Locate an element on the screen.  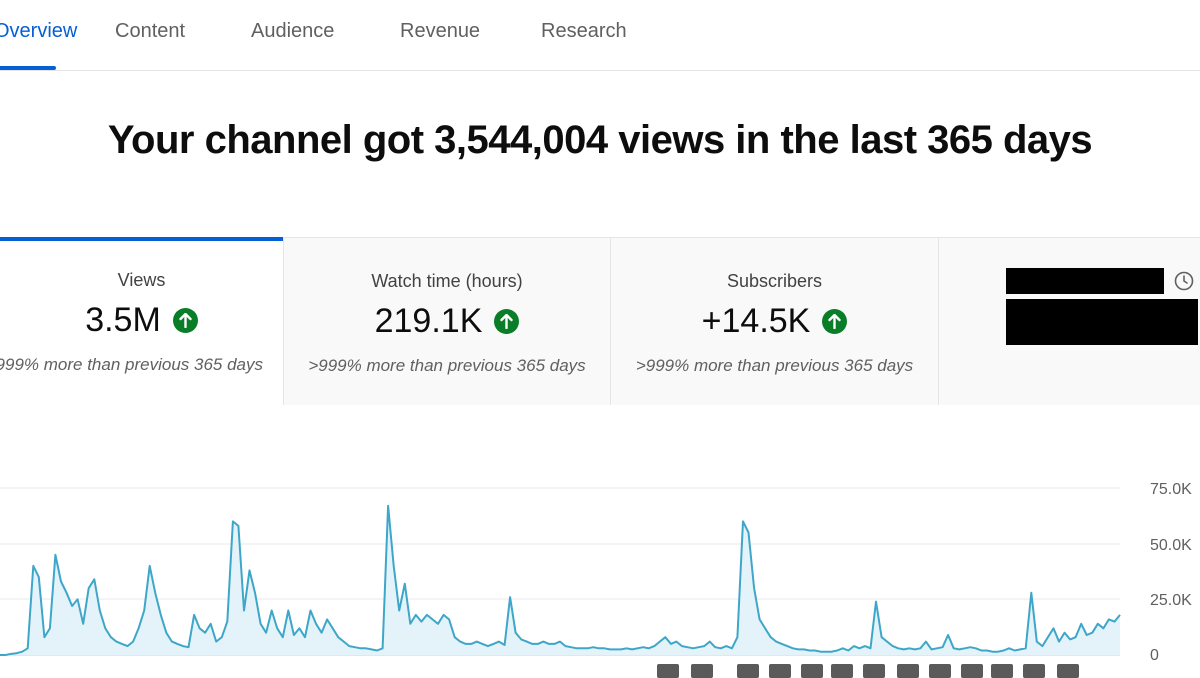
metric-label: Subscribers is located at coordinates (774, 281).